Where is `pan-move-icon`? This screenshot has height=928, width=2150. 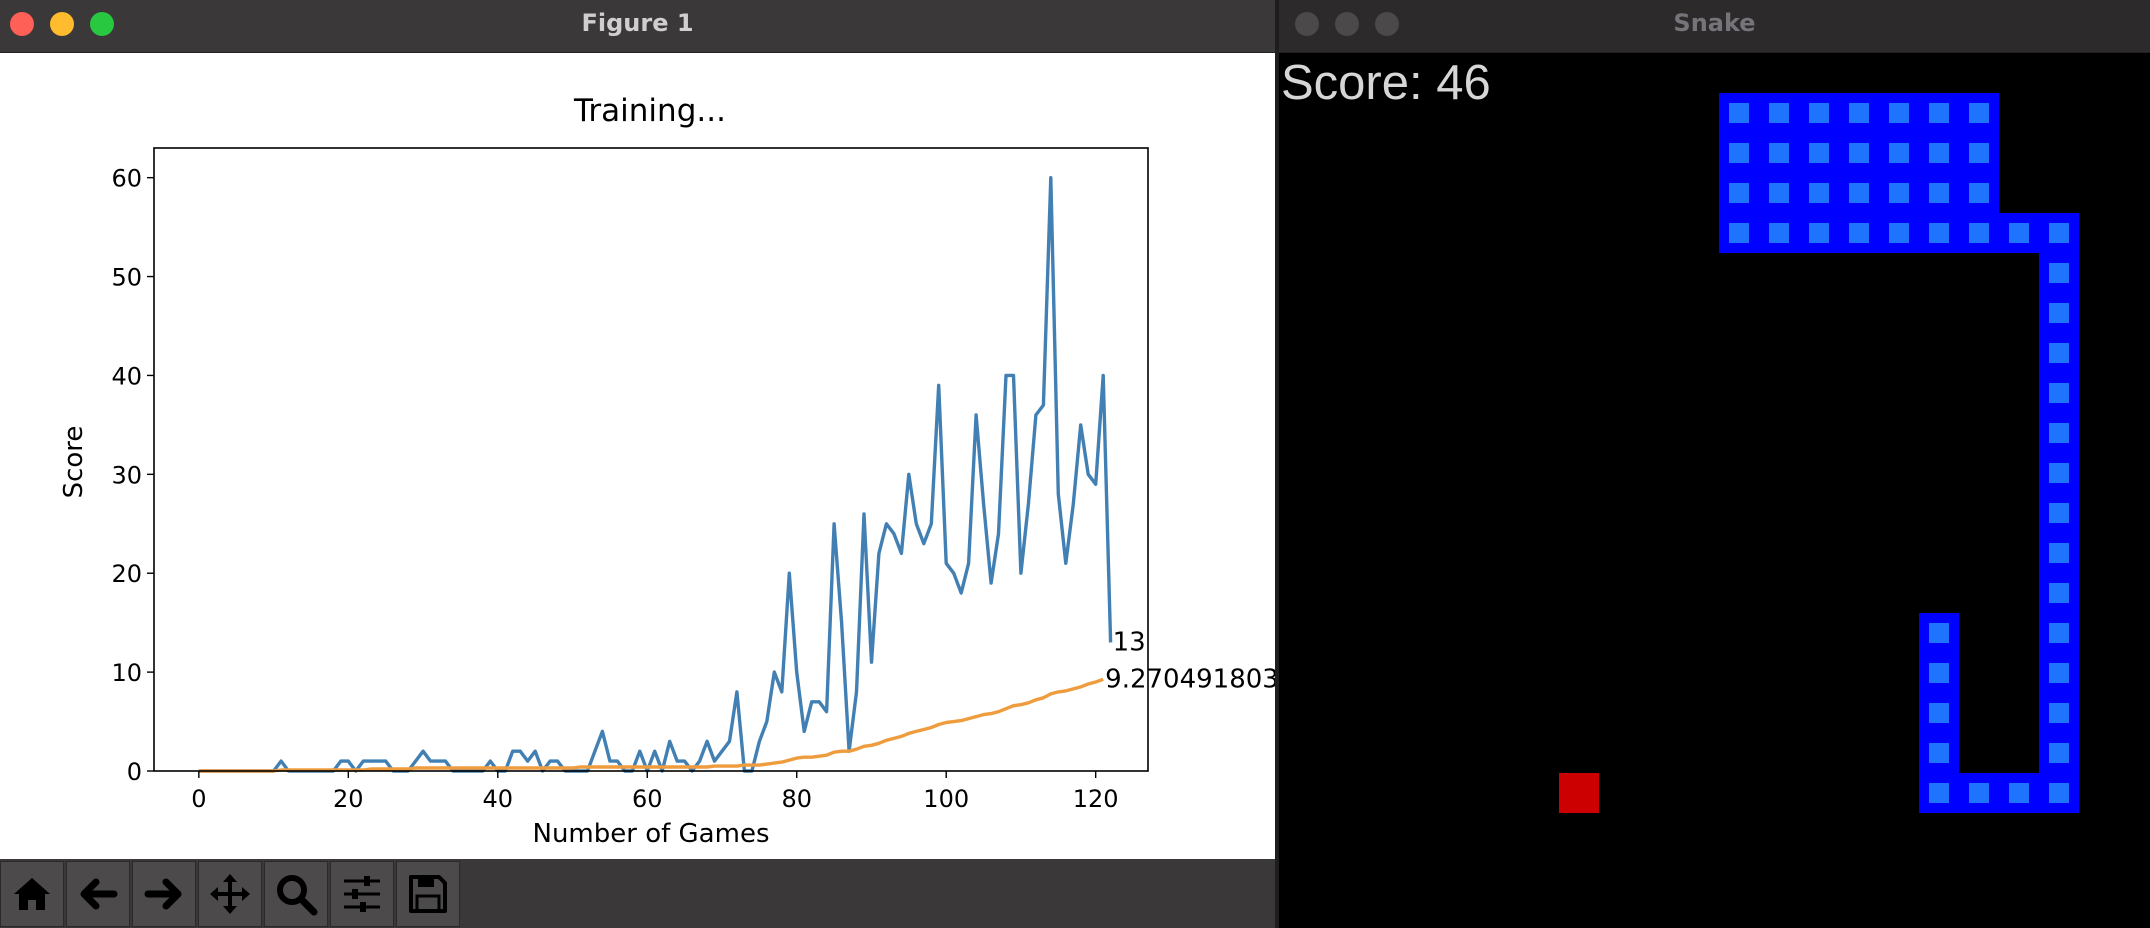 pan-move-icon is located at coordinates (230, 894).